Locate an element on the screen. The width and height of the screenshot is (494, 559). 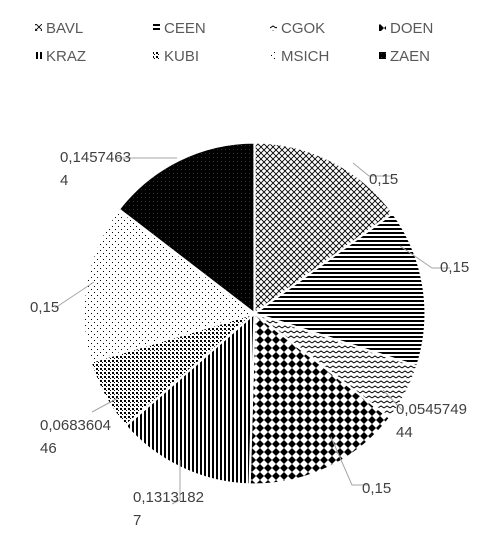
legend-entry-kraz: KRAZ is located at coordinates (60, 56).